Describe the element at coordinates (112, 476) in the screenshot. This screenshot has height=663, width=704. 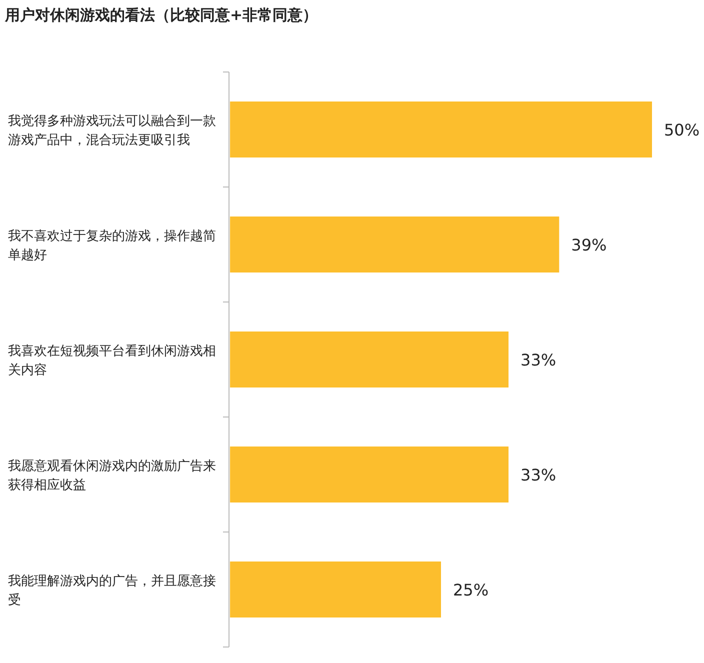
I see `y-tick-label: 我愿意观看休闲游戏内的激励广告来获得相应收益` at that location.